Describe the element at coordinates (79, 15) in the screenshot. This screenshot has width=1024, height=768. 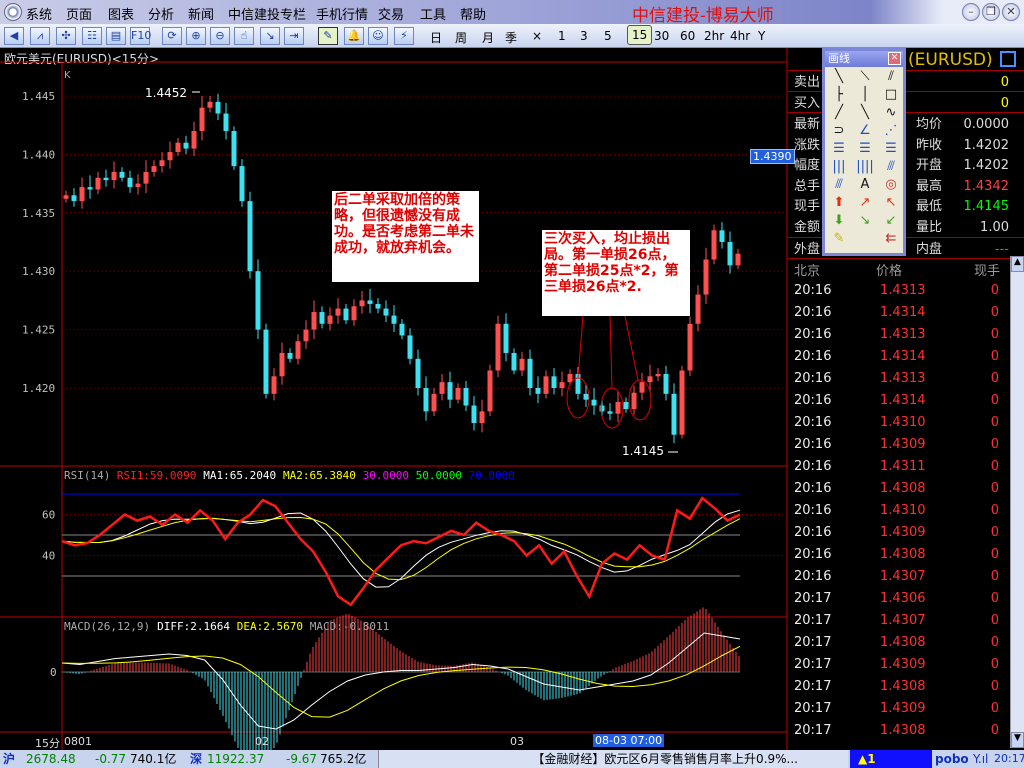
I see `menu-1: 页面` at that location.